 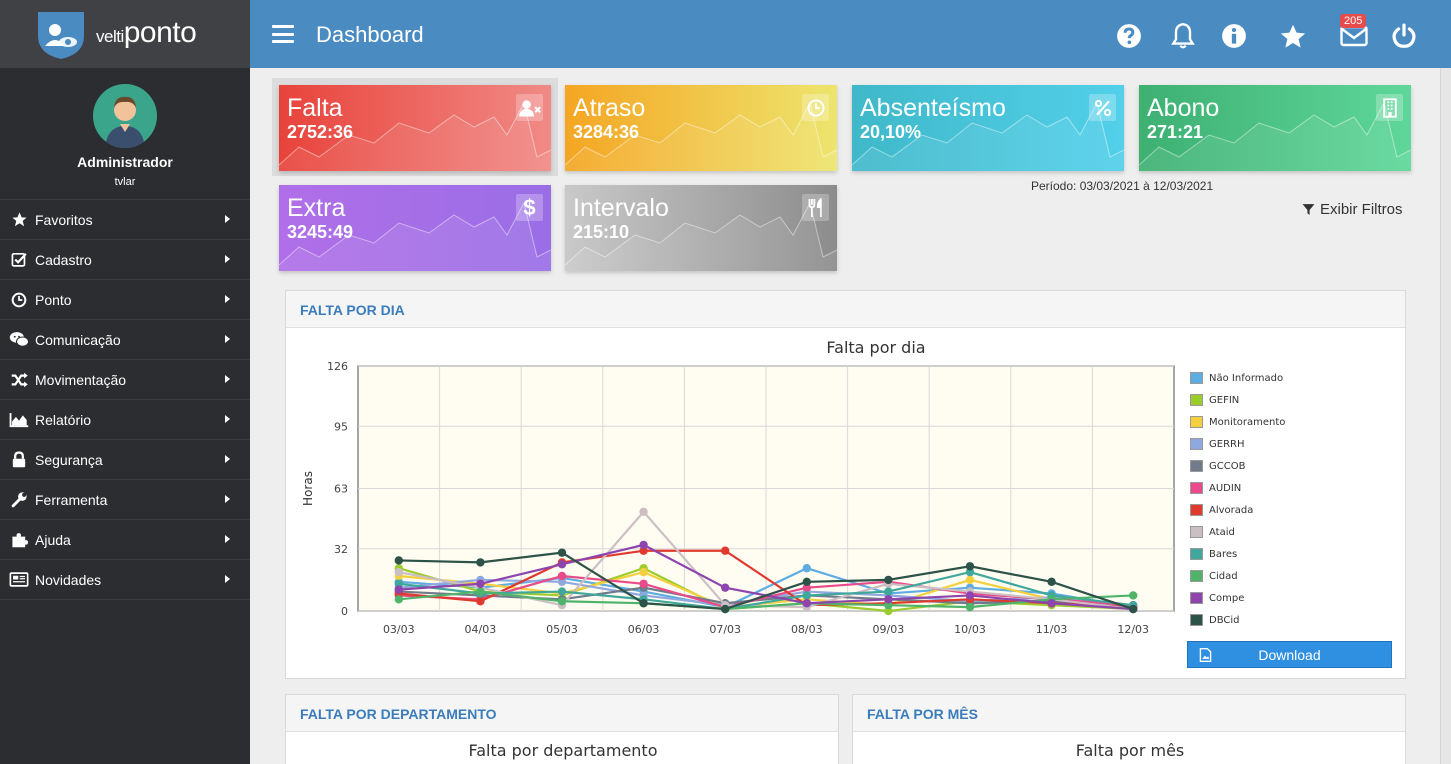 I want to click on card-extra: Extra 3245:49 $, so click(x=415, y=228).